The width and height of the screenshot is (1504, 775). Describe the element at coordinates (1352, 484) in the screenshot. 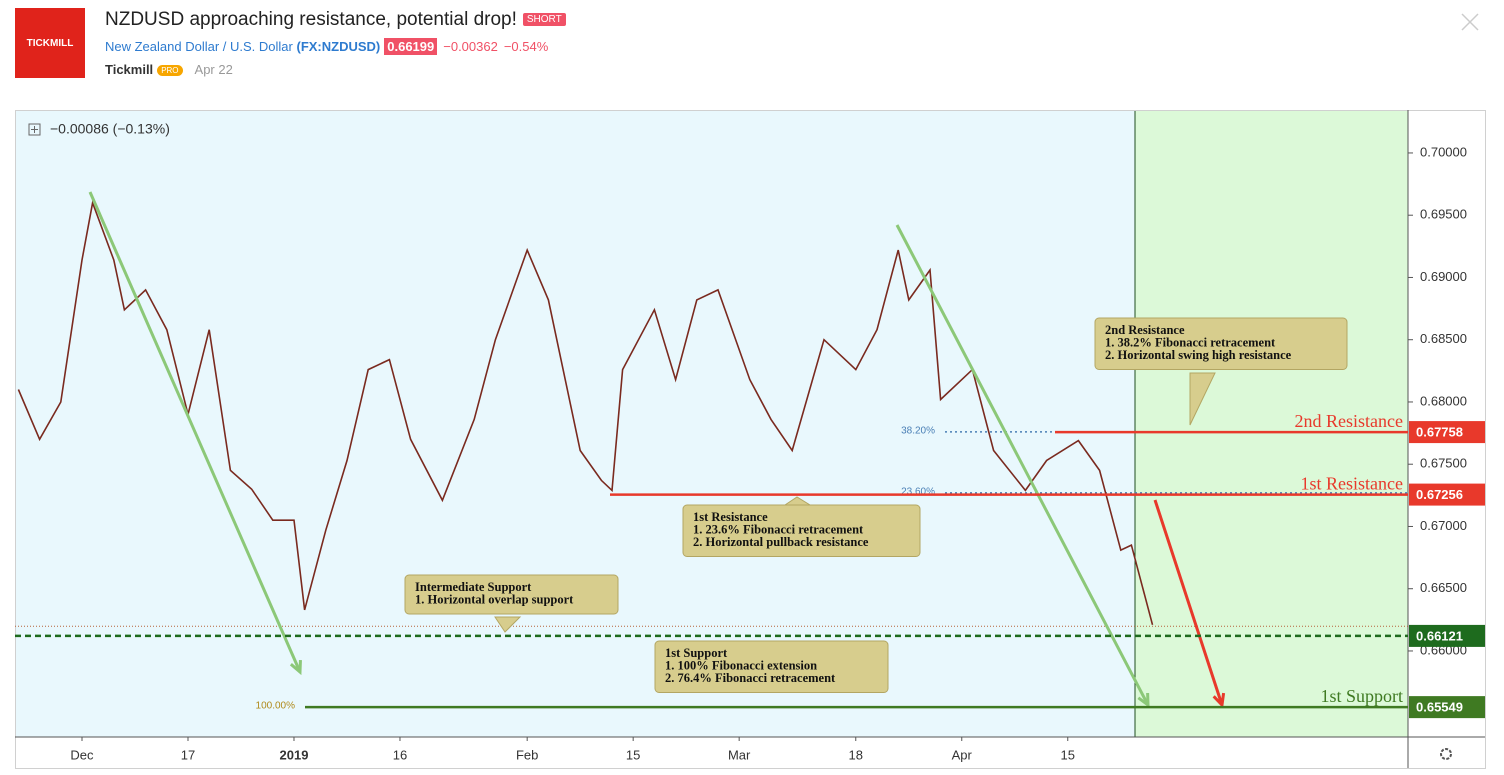

I see `level-name: 1st Resistance` at that location.